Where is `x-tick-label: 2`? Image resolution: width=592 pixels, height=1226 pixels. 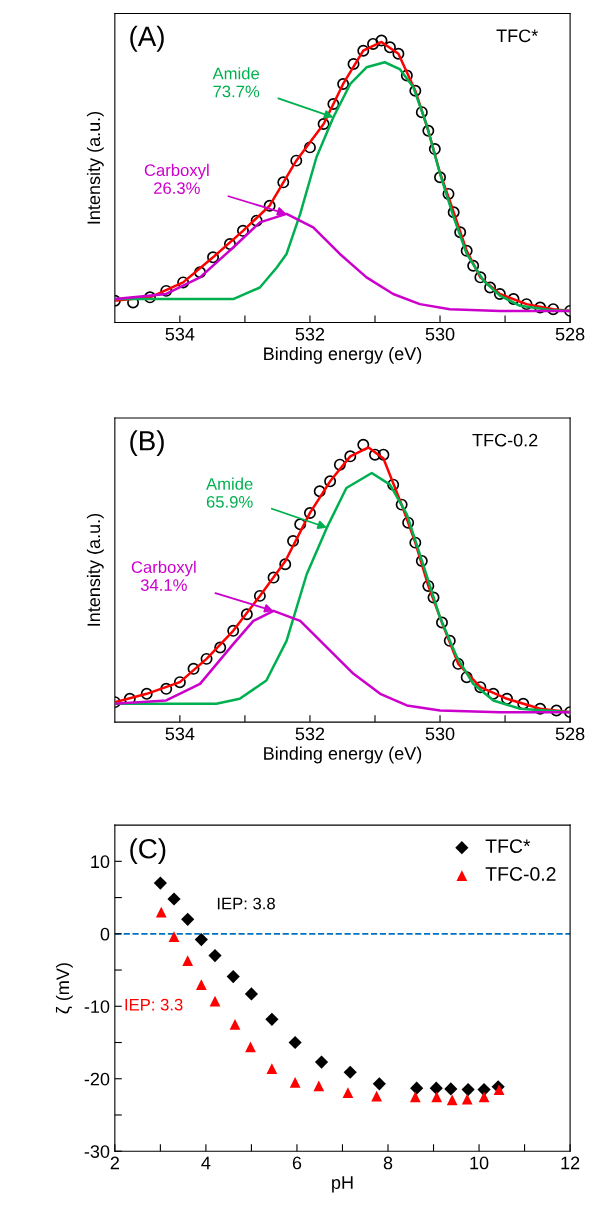 x-tick-label: 2 is located at coordinates (114, 1163).